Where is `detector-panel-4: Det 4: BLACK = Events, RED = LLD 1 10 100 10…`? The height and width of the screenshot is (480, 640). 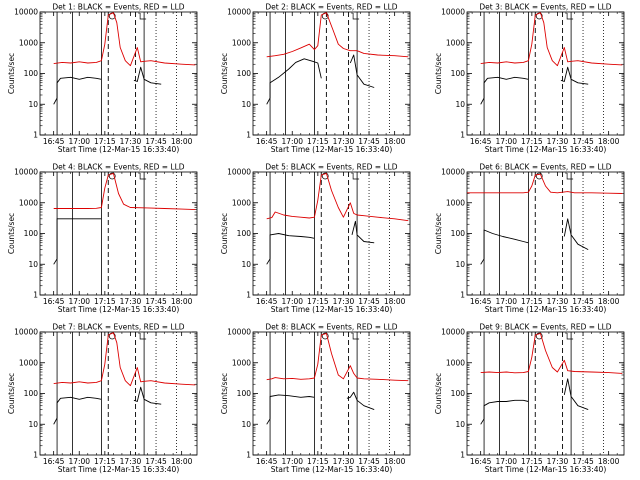
detector-panel-4: Det 4: BLACK = Events, RED = LLD 1 10 100 10… is located at coordinates (102, 238).